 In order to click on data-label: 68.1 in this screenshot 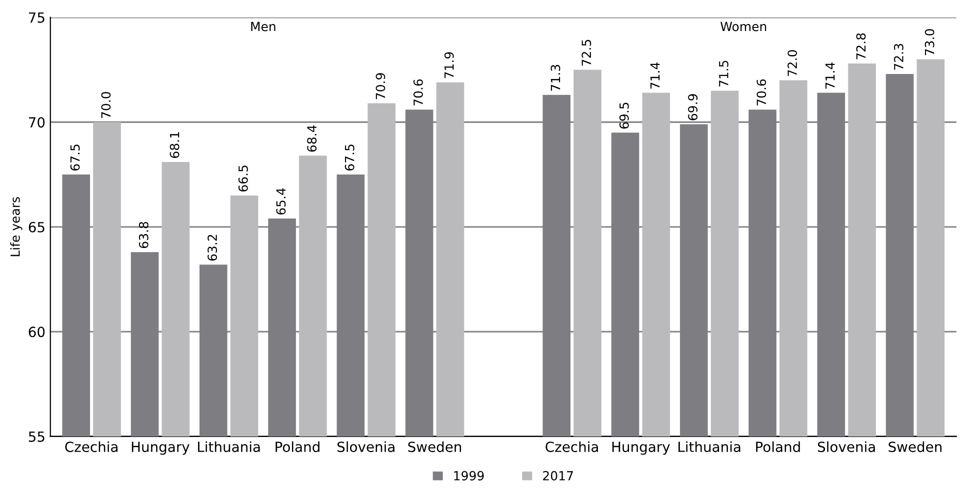, I will do `click(175, 145)`.